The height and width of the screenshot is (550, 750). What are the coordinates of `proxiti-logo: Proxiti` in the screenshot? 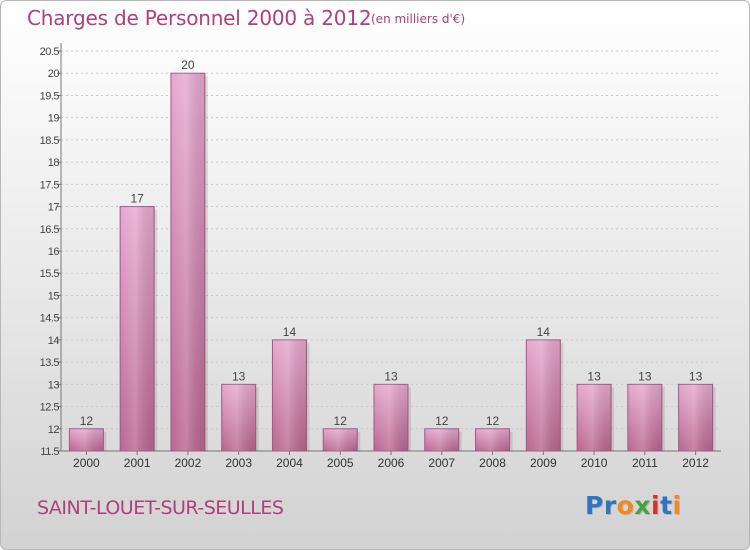 It's located at (633, 505).